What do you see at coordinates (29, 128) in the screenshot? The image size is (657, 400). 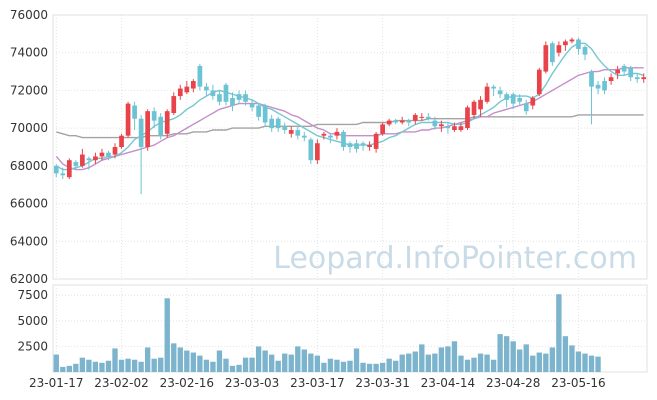 I see `price-tick-label: 70000` at bounding box center [29, 128].